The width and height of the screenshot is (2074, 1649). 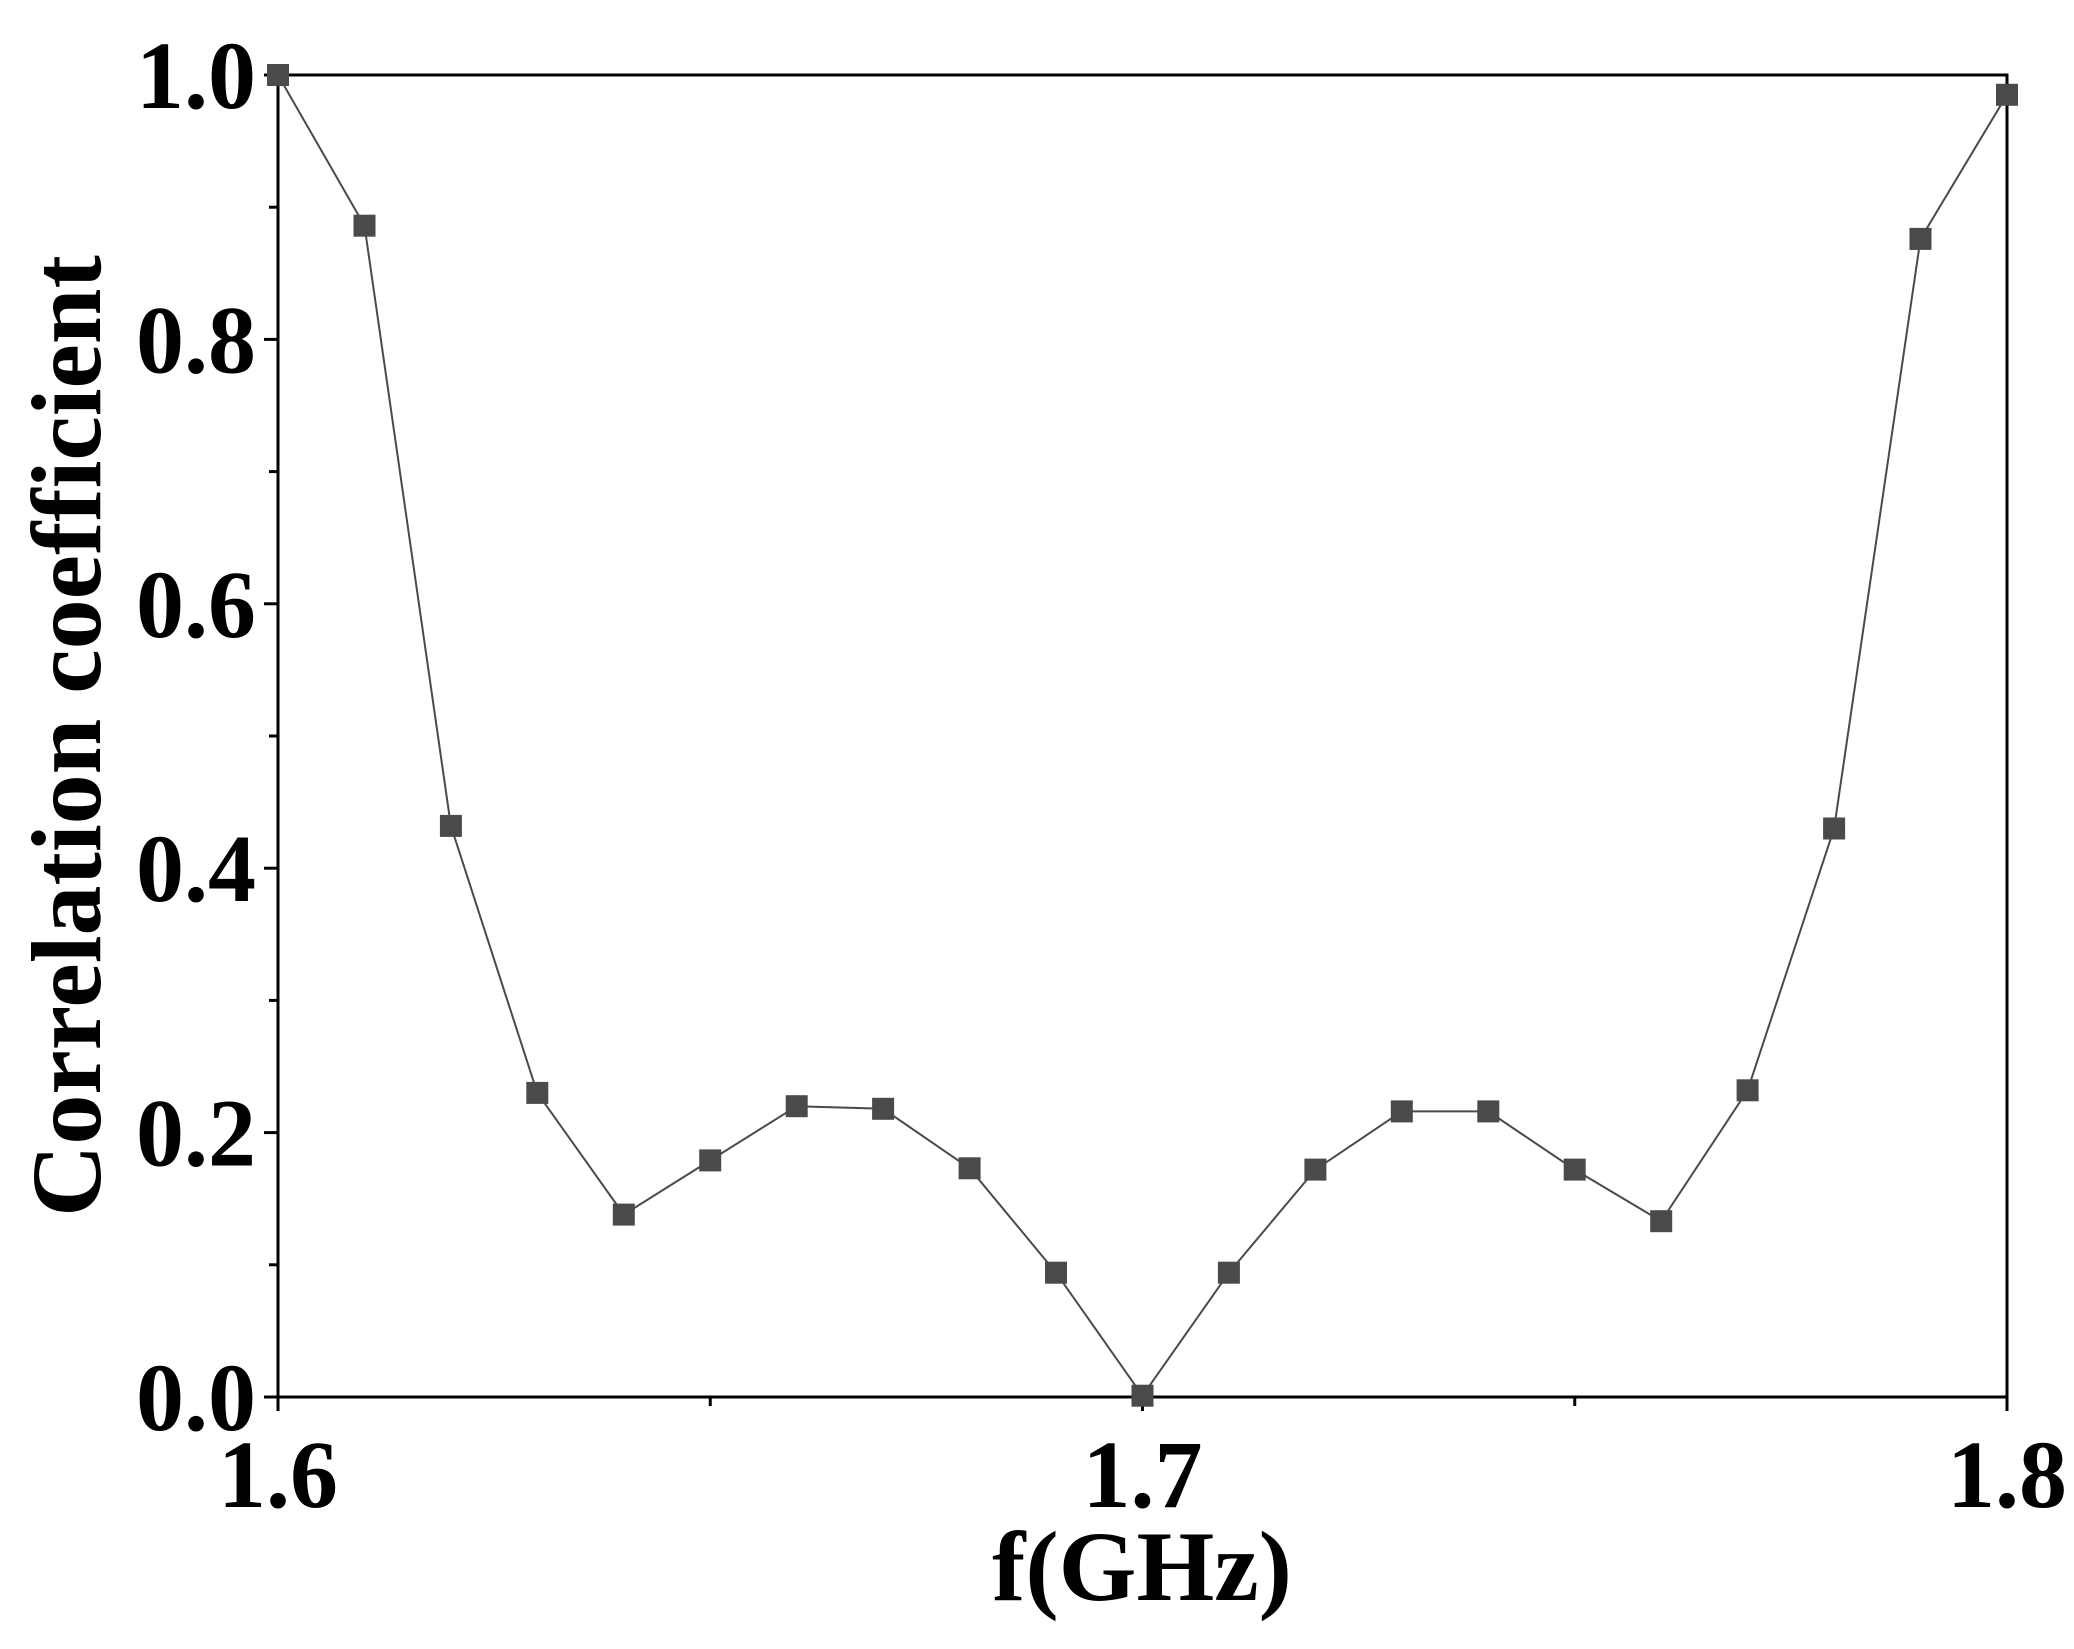 I want to click on y-tick-label: 0.6, so click(x=196, y=604).